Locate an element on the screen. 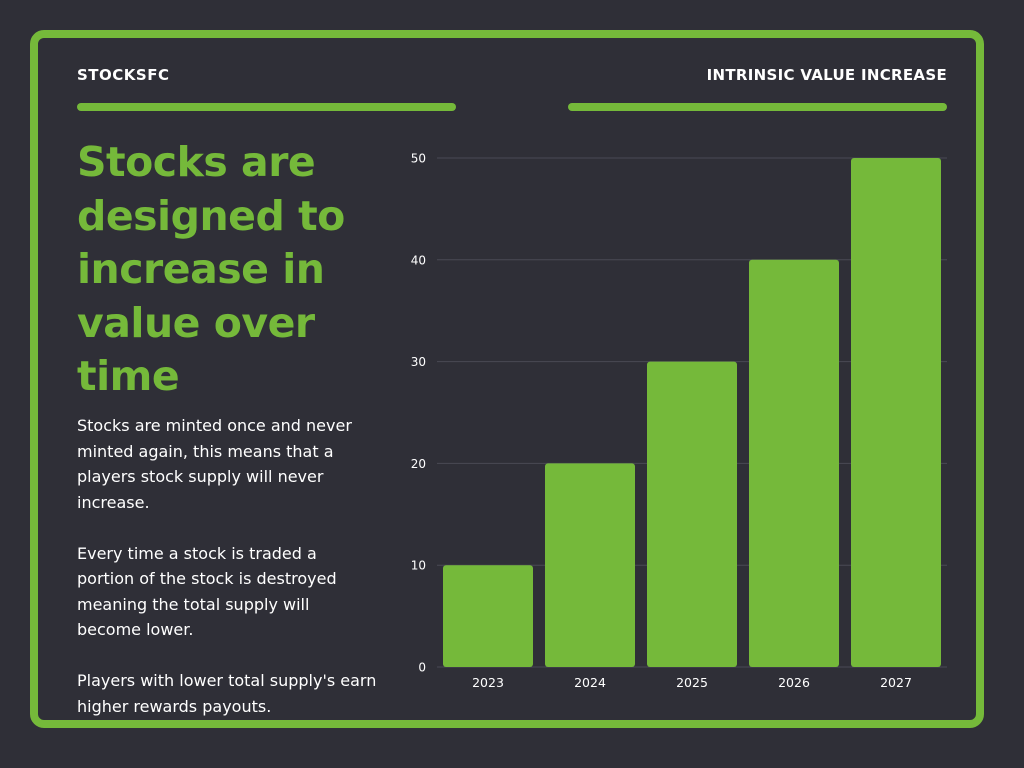 The height and width of the screenshot is (768, 1024). y-tick-label: 10 is located at coordinates (418, 566).